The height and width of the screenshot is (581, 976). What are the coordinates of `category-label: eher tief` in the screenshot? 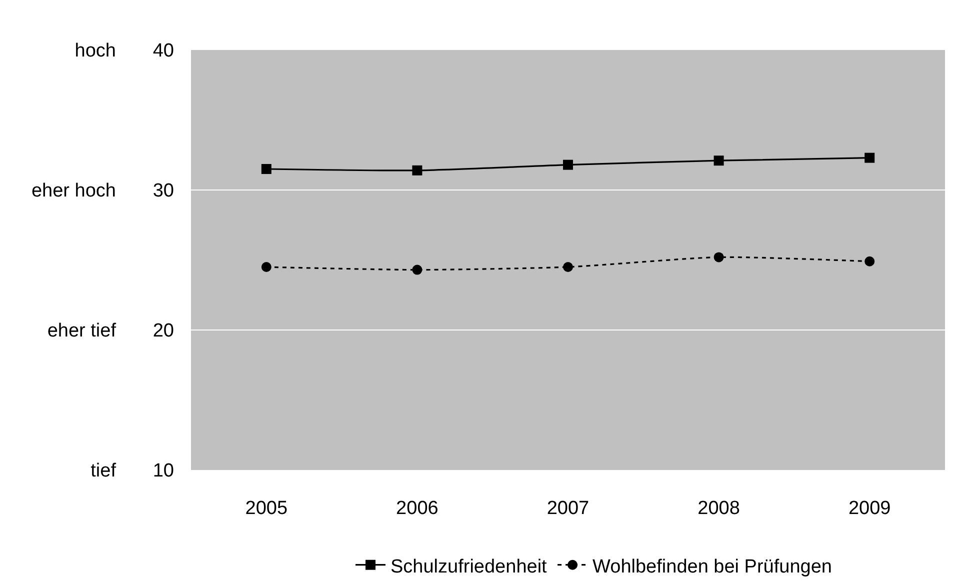 It's located at (81, 331).